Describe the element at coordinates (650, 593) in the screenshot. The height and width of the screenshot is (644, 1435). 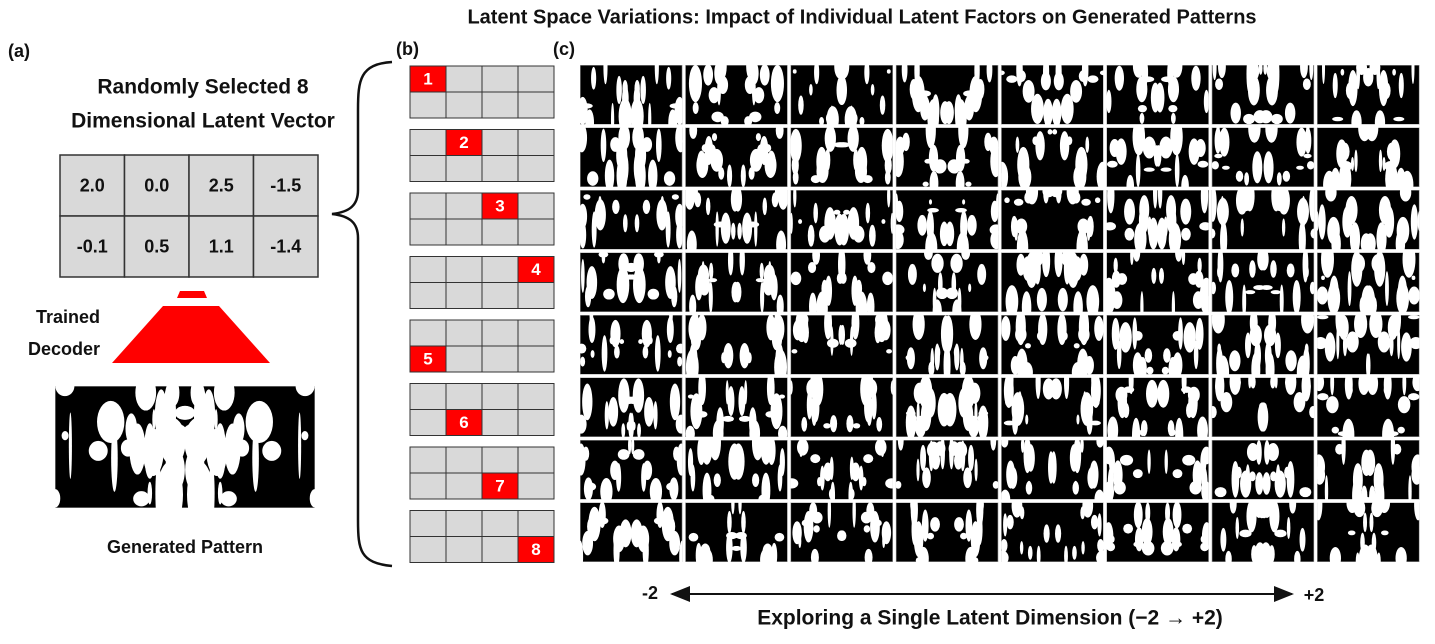
I see `axis-end-label: -2` at that location.